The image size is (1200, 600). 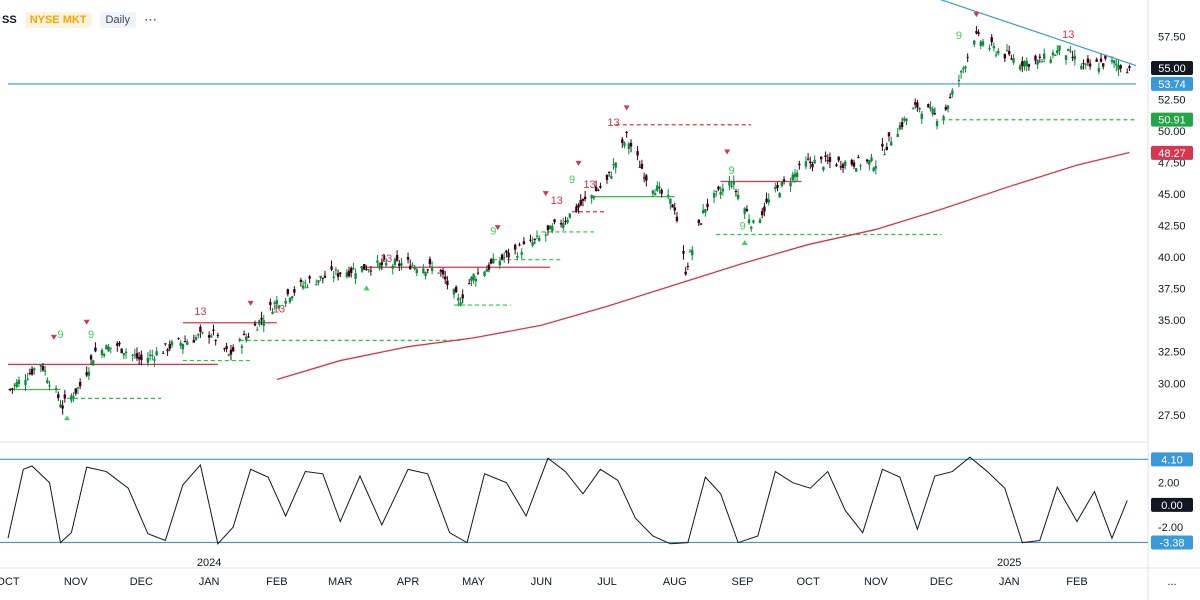 What do you see at coordinates (1172, 121) in the screenshot?
I see `price-tag-label: 50.91` at bounding box center [1172, 121].